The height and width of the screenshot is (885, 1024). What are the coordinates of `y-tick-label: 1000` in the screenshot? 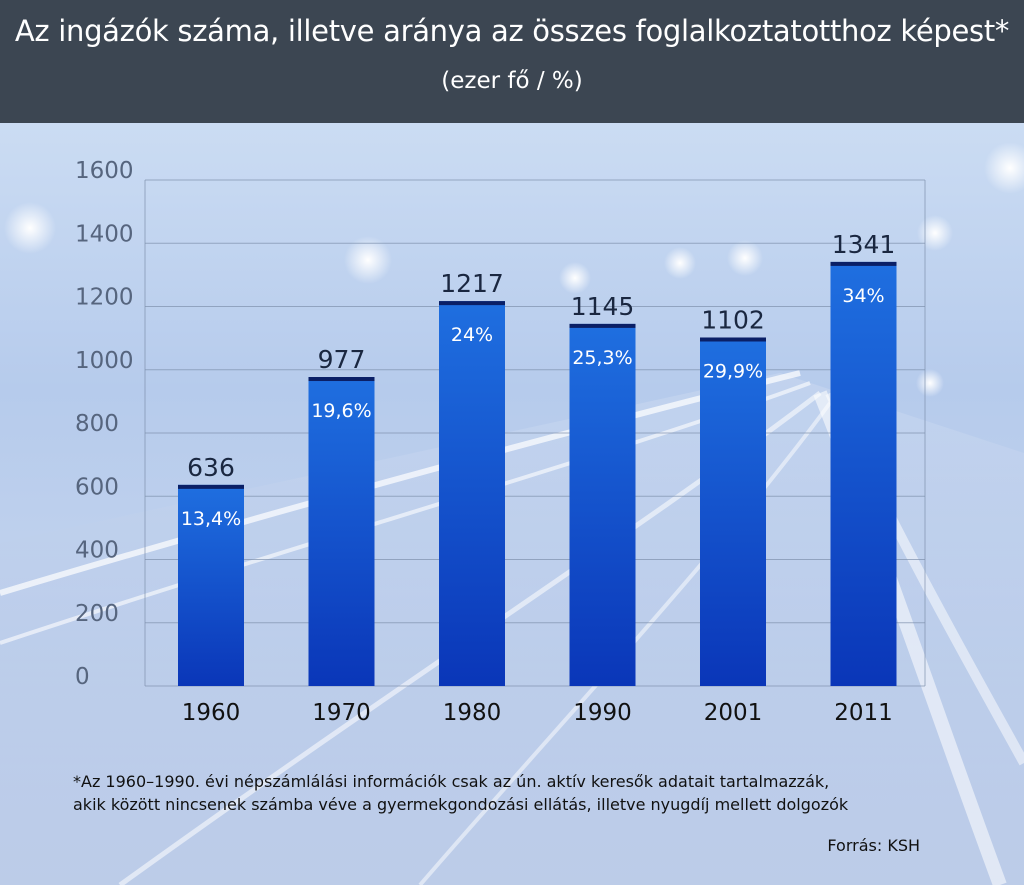 It's located at (104, 361).